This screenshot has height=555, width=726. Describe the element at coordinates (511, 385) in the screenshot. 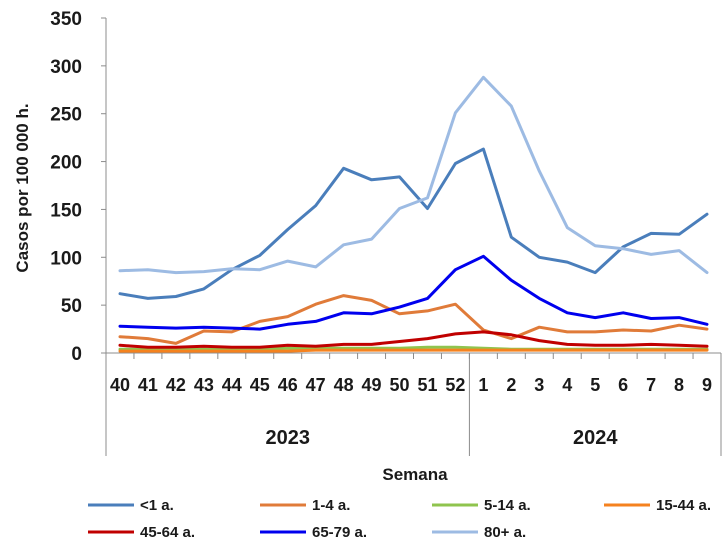

I see `x-tick-label: 2` at that location.